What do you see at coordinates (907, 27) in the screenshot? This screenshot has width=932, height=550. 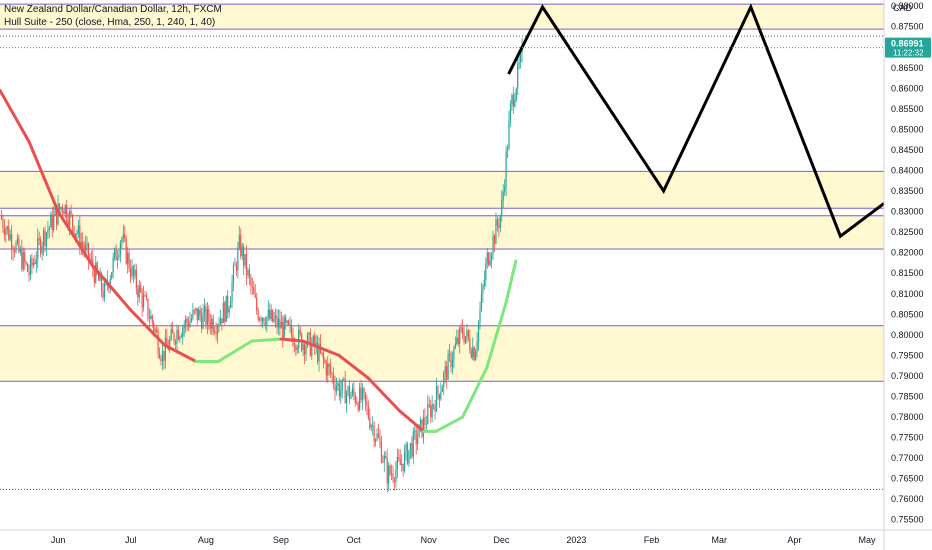 I see `y-tick-label: 0.87500` at bounding box center [907, 27].